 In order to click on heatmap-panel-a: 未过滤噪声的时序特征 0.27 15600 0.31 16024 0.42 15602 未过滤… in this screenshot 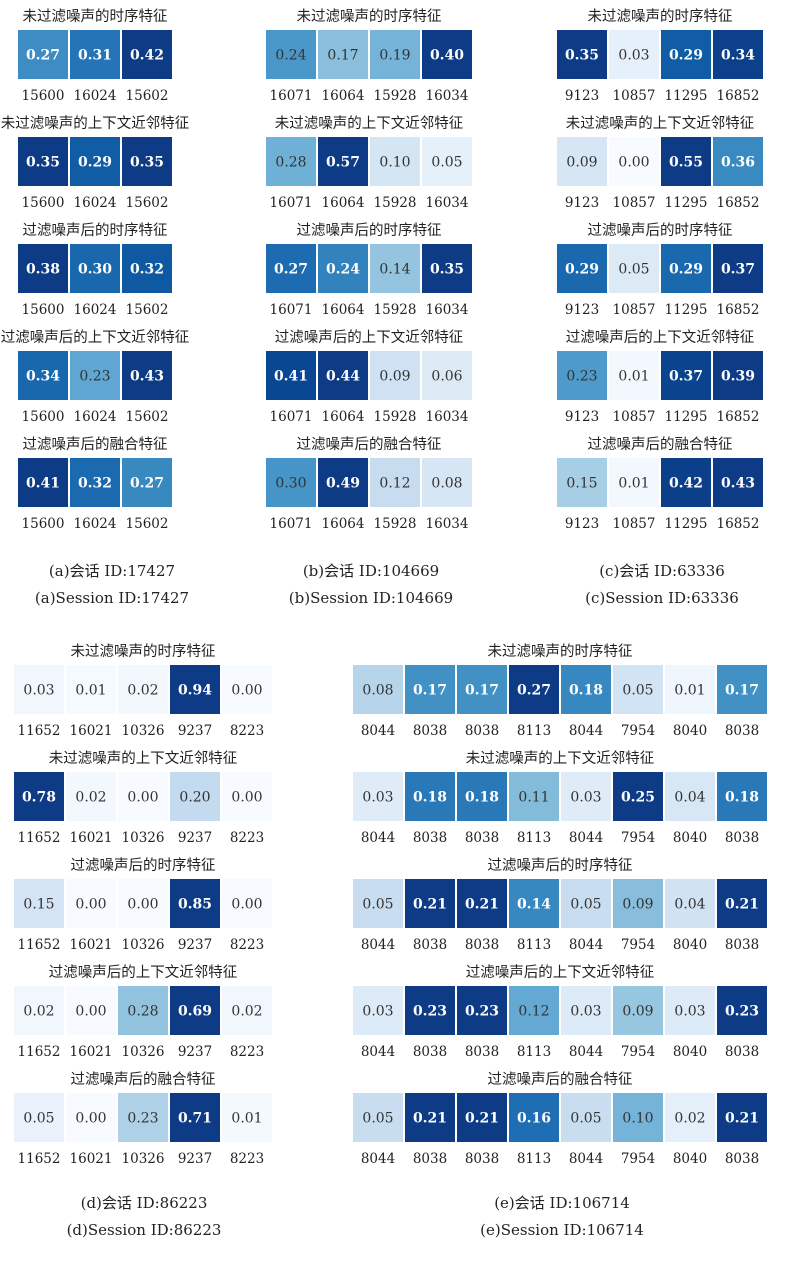, I will do `click(95, 271)`.